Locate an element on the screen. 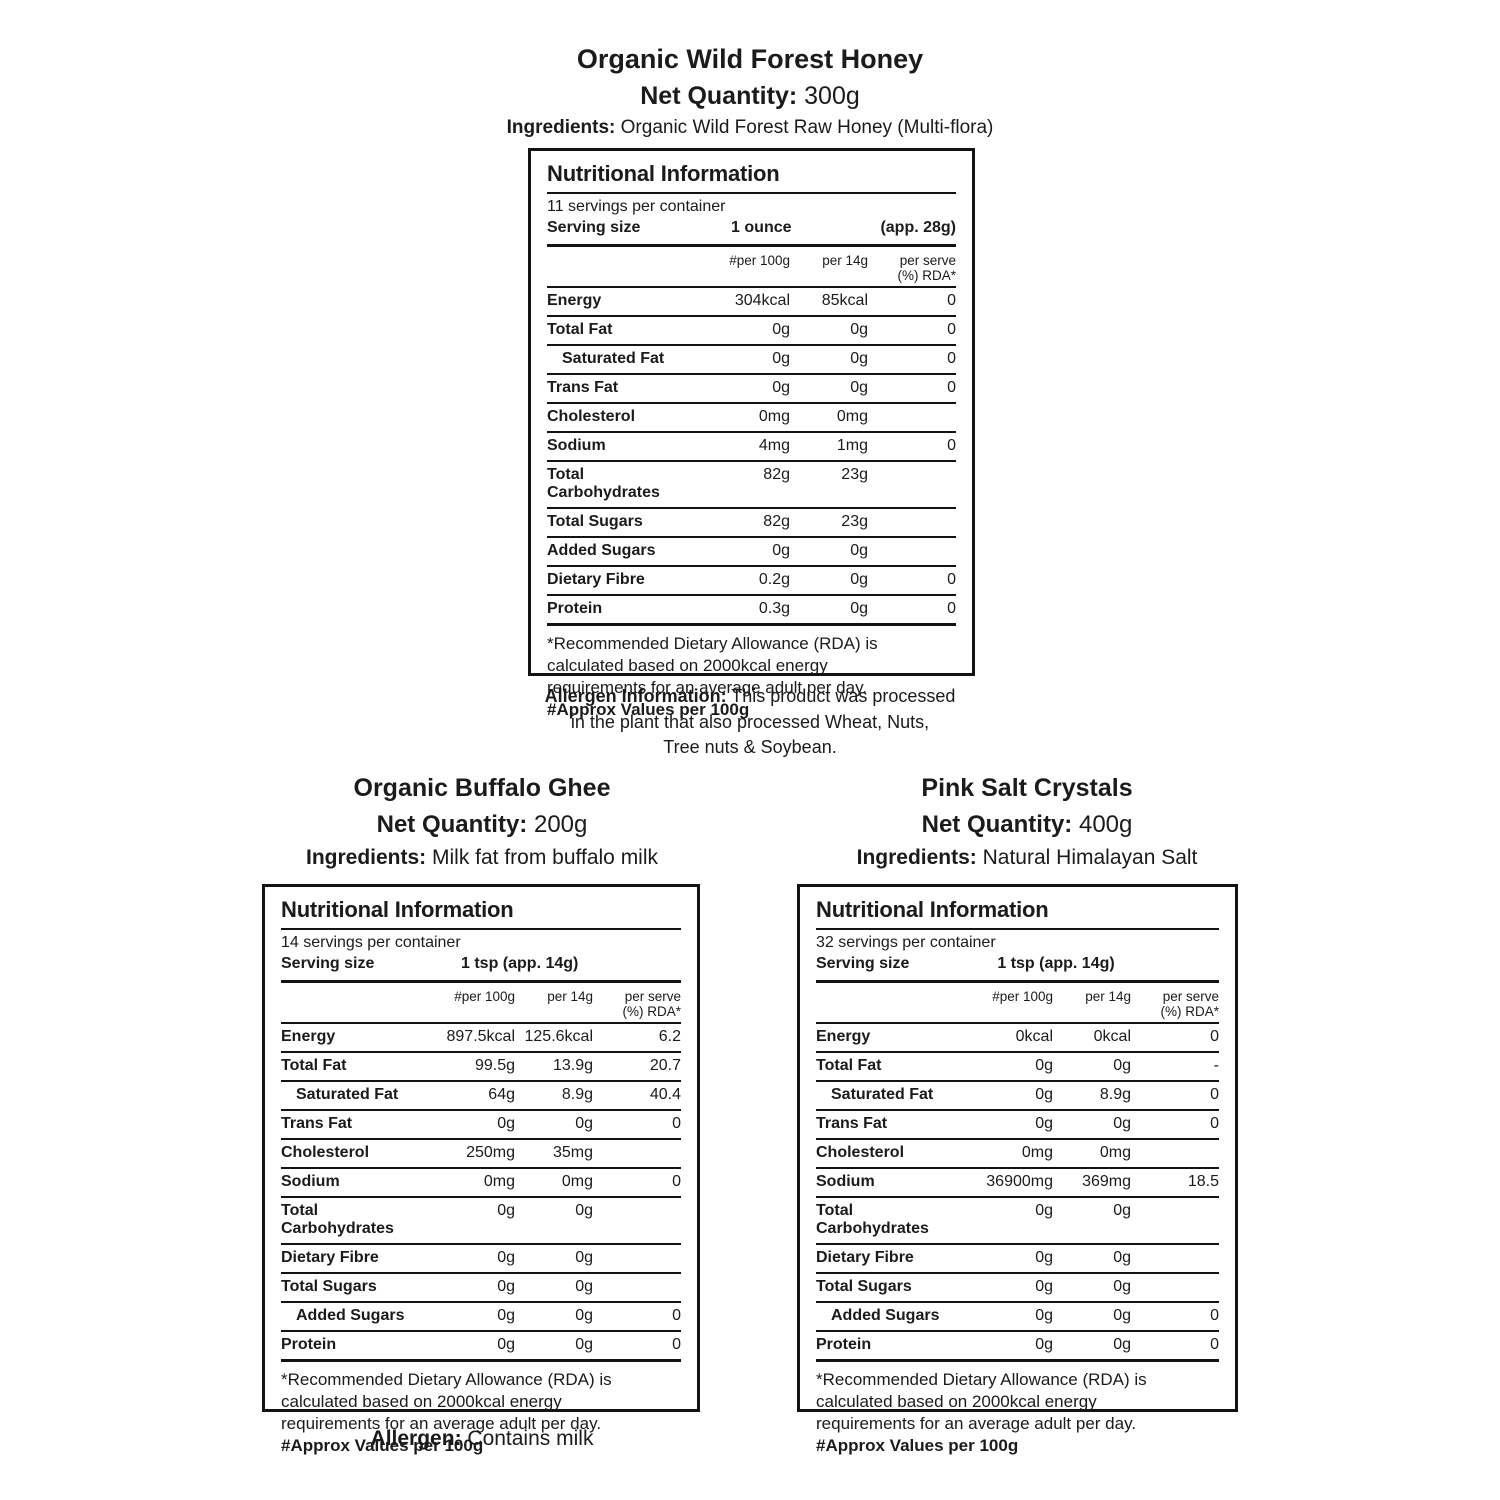  value-per-100g: 0mg is located at coordinates (774, 416).